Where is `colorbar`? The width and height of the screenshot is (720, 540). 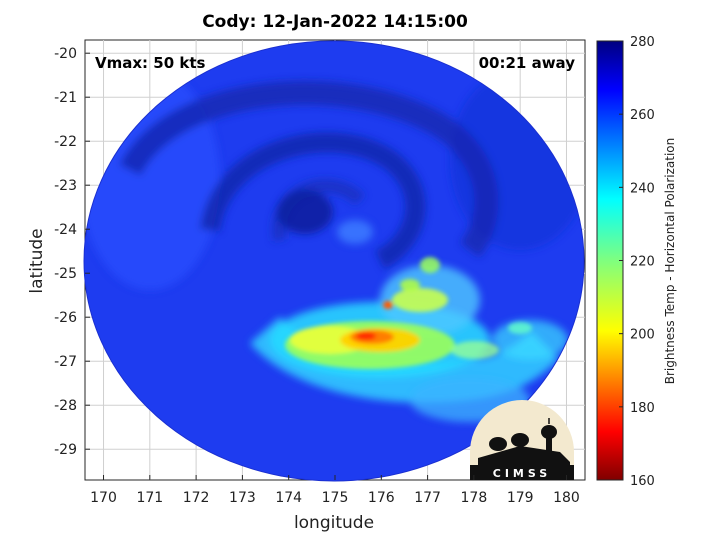 colorbar is located at coordinates (610, 260).